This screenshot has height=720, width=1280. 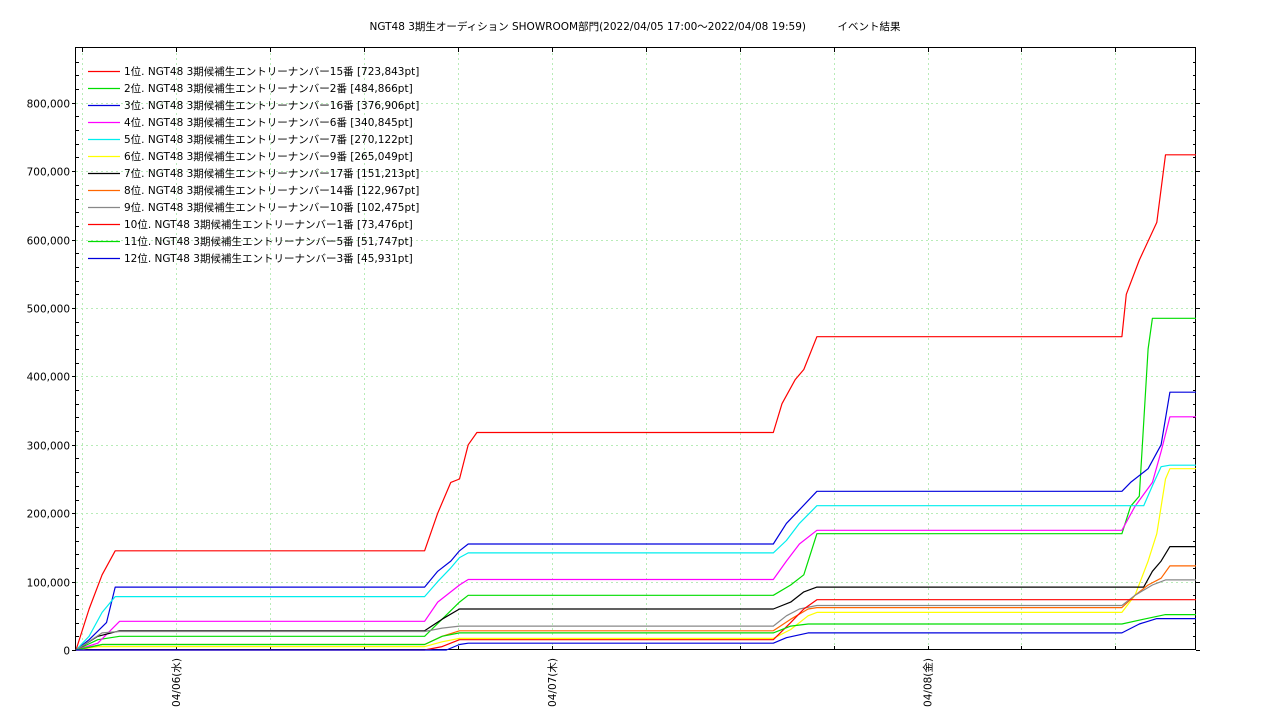 I want to click on x-tick-label: 04/07(木), so click(x=553, y=682).